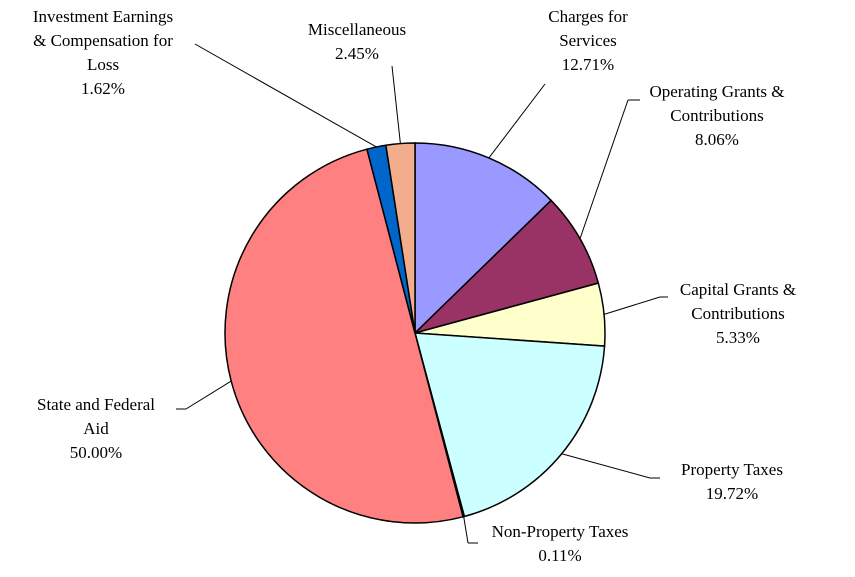 The width and height of the screenshot is (855, 577). What do you see at coordinates (732, 469) in the screenshot?
I see `category-label: Property Taxes` at bounding box center [732, 469].